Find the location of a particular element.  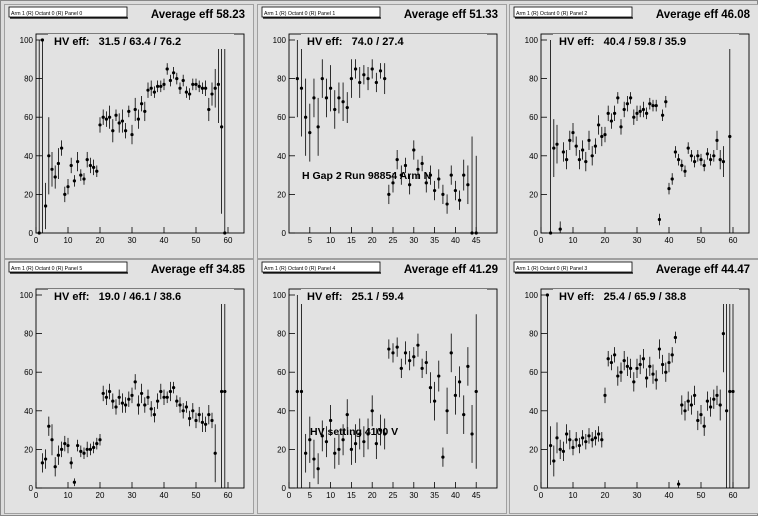

hv-eff-label: HV eff: 19.0 / 46.1 / 38.6 is located at coordinates (117, 297).